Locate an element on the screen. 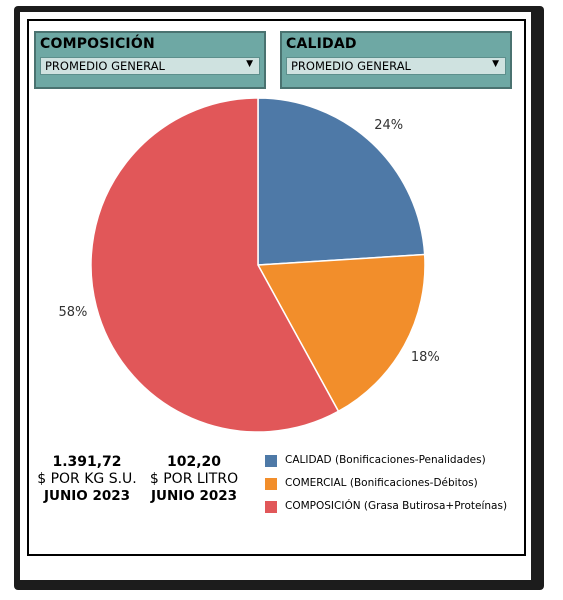 The image size is (563, 600). kpi-kg: 1.391,72 $ POR KG S.U. JUNIO 2023 is located at coordinates (87, 479).